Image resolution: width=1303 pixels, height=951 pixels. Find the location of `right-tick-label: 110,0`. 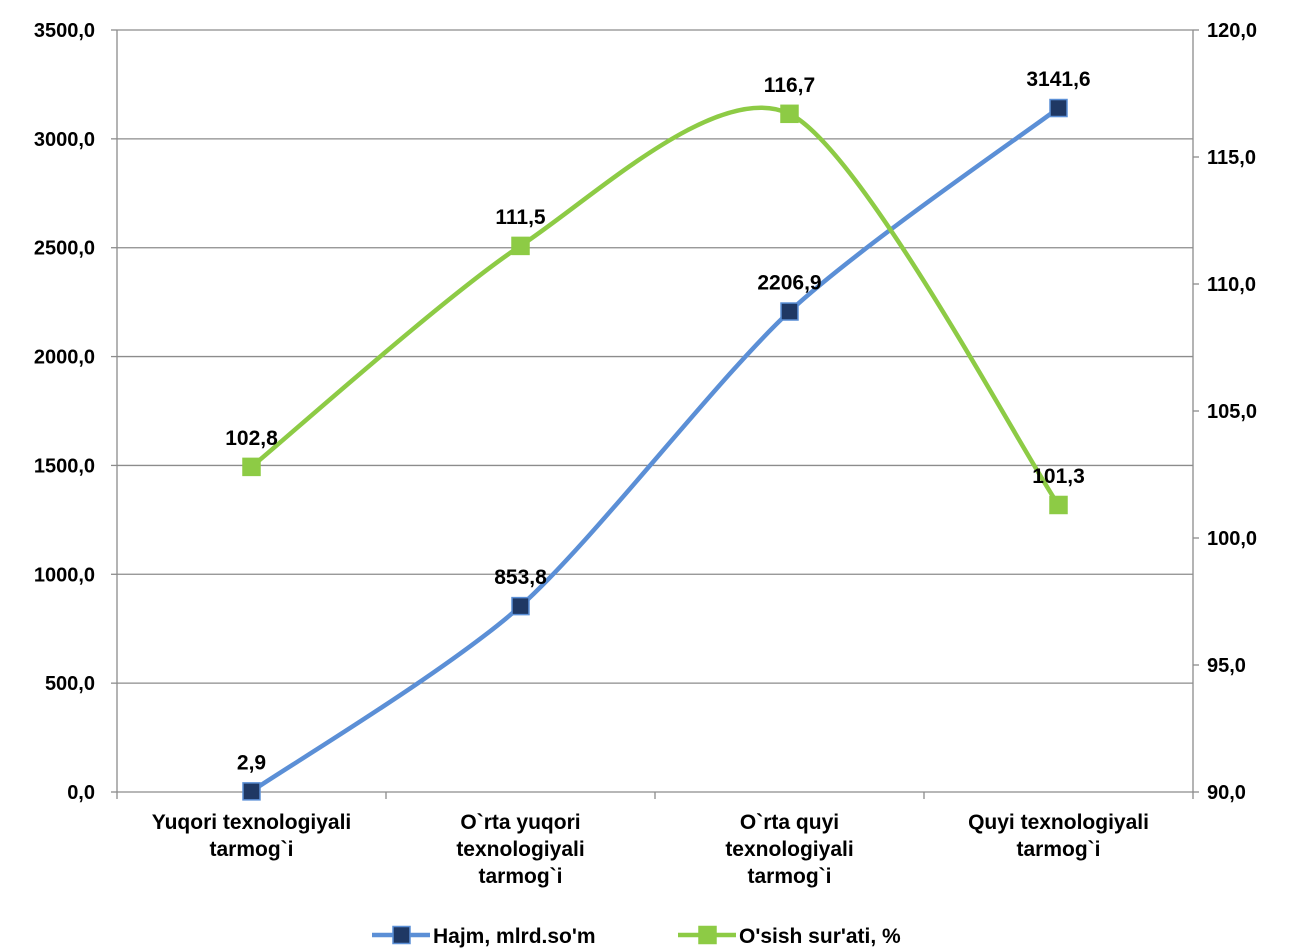

right-tick-label: 110,0 is located at coordinates (1231, 285).